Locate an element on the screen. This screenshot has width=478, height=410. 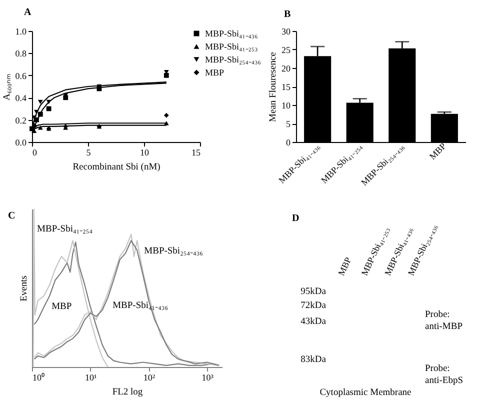
text: 83kDa is located at coordinates (313, 360).